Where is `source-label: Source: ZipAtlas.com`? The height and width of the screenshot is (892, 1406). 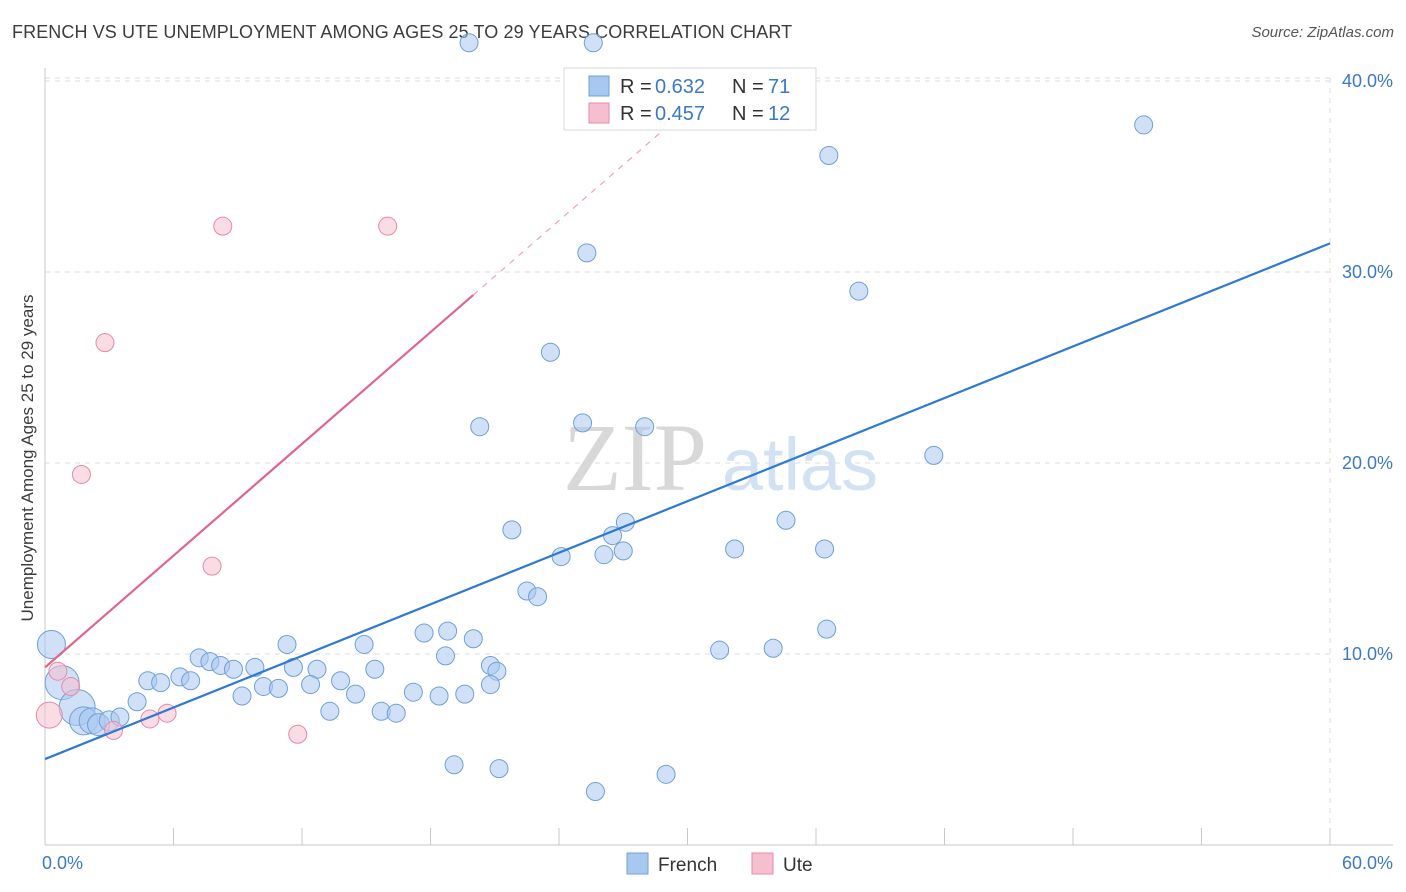 source-label: Source: ZipAtlas.com is located at coordinates (1322, 32).